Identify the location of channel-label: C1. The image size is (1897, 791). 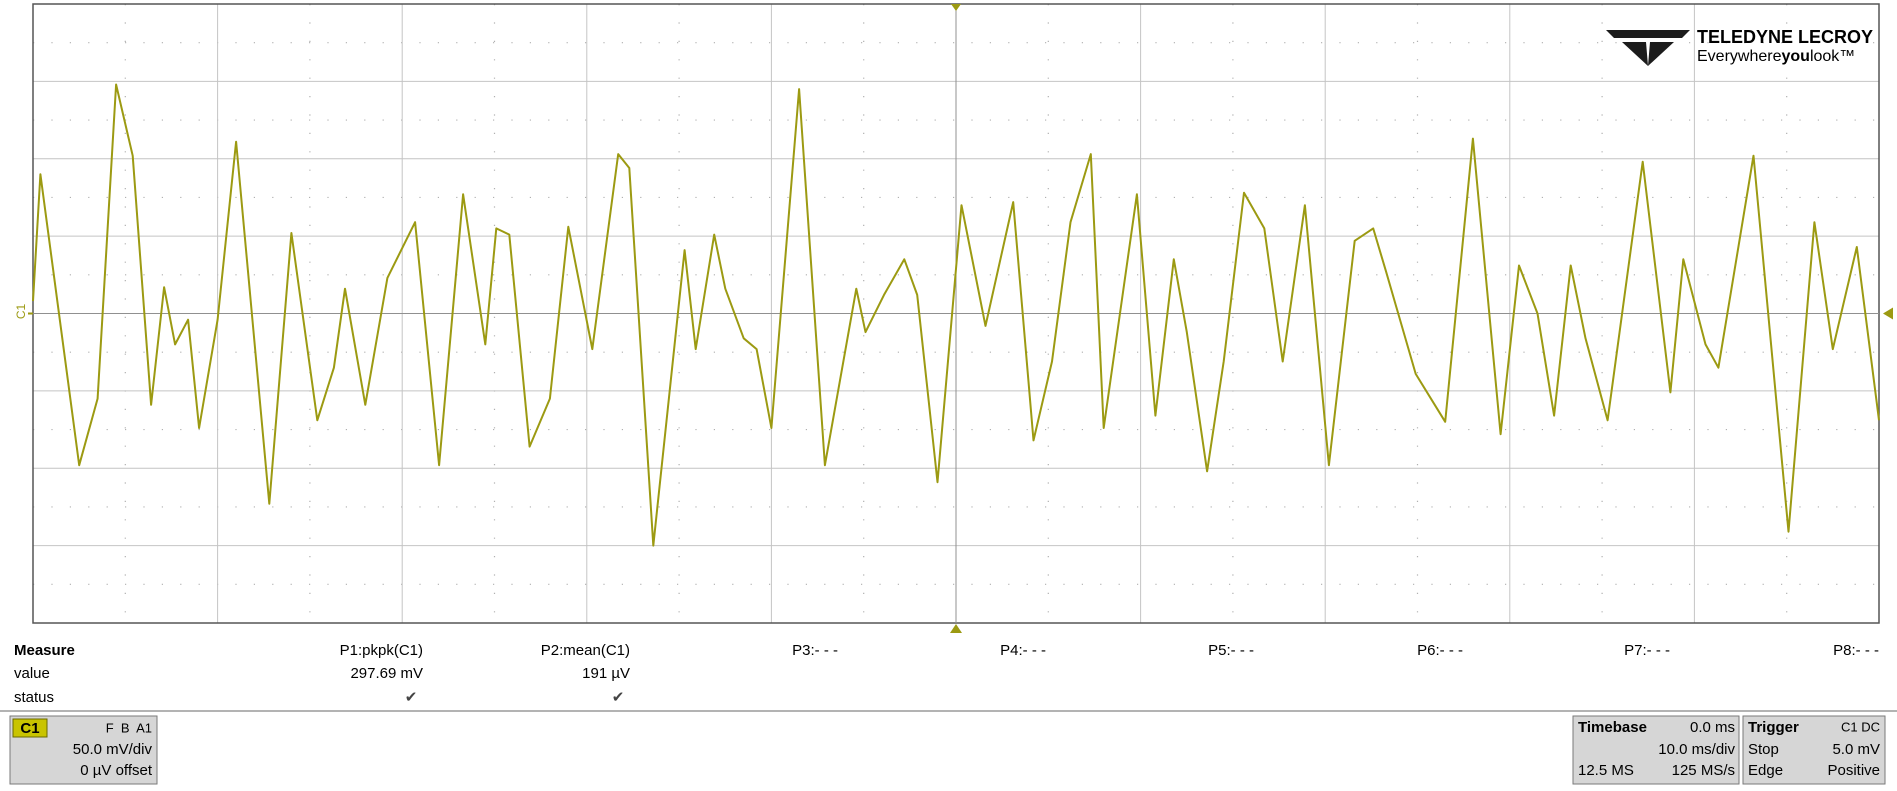
(29, 728).